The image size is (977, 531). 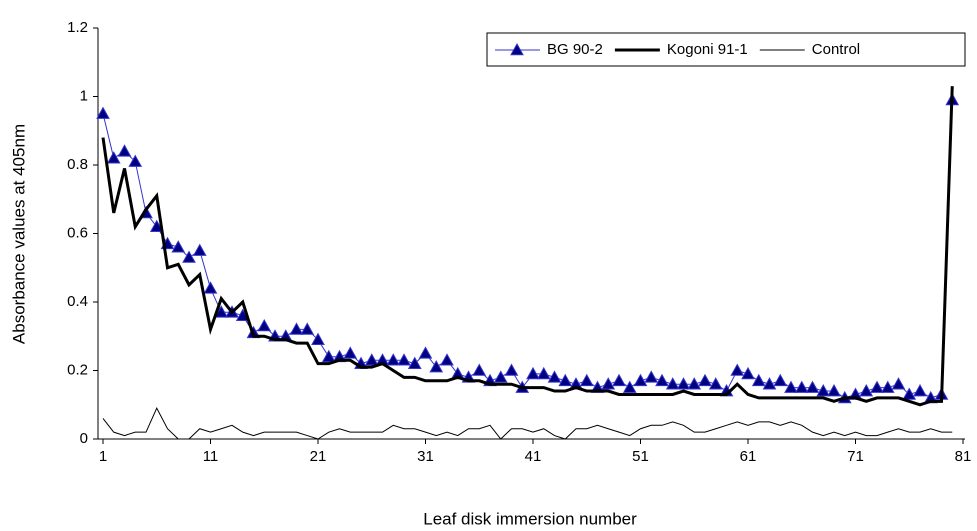 I want to click on legend-label: BG 90-2, so click(x=575, y=49).